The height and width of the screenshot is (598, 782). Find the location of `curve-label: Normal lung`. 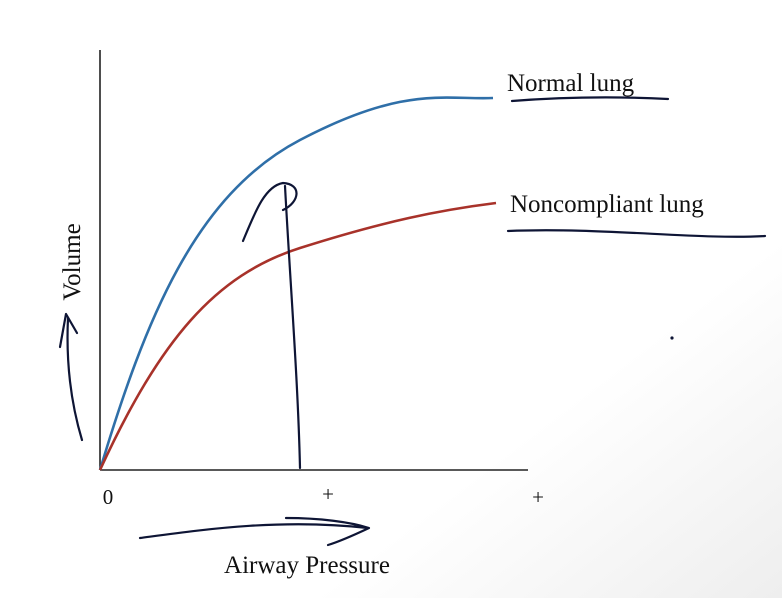

curve-label: Normal lung is located at coordinates (571, 83).